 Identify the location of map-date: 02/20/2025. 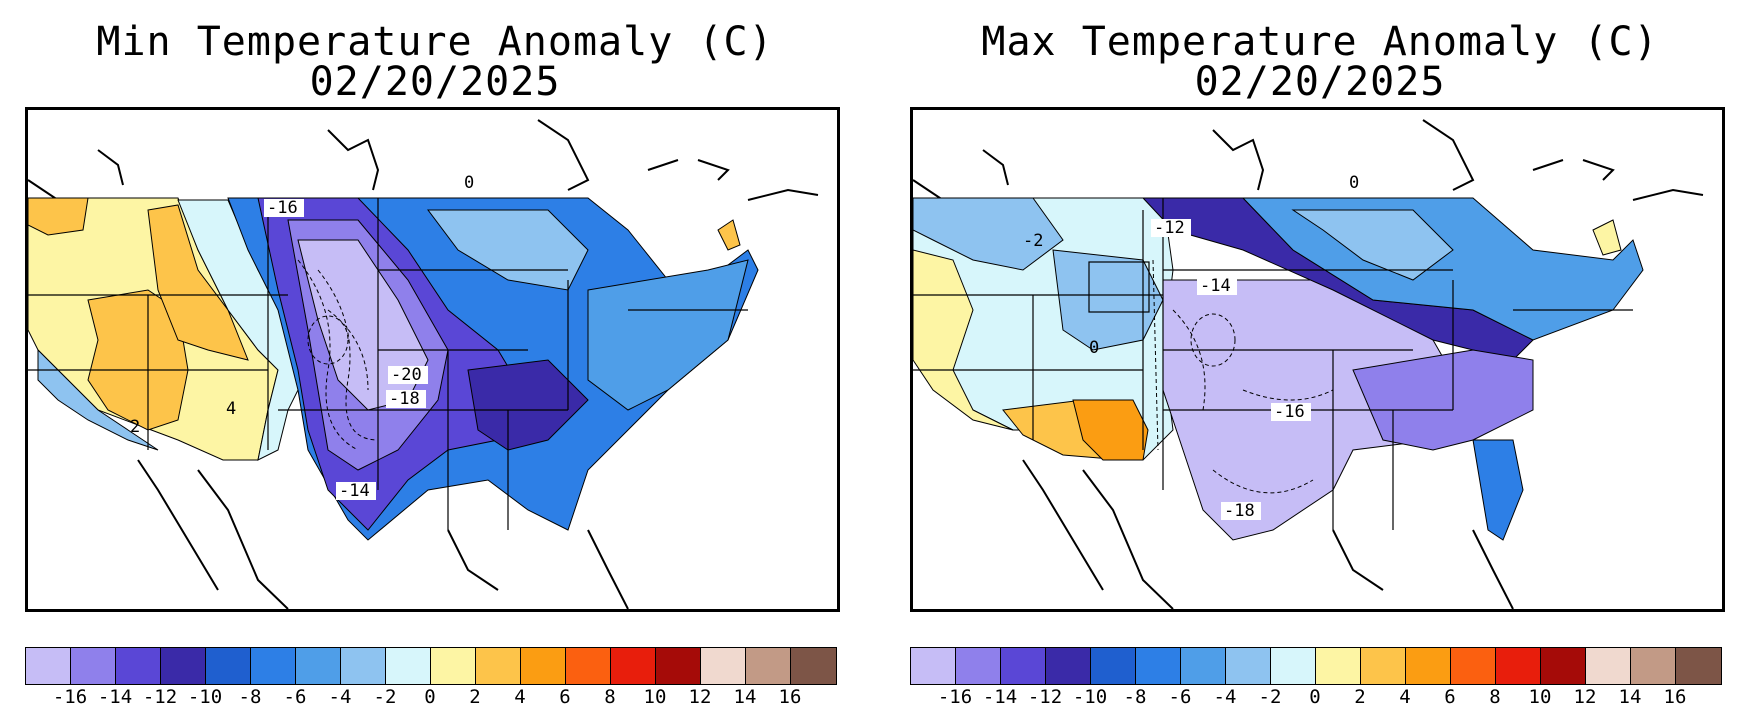
(1320, 82).